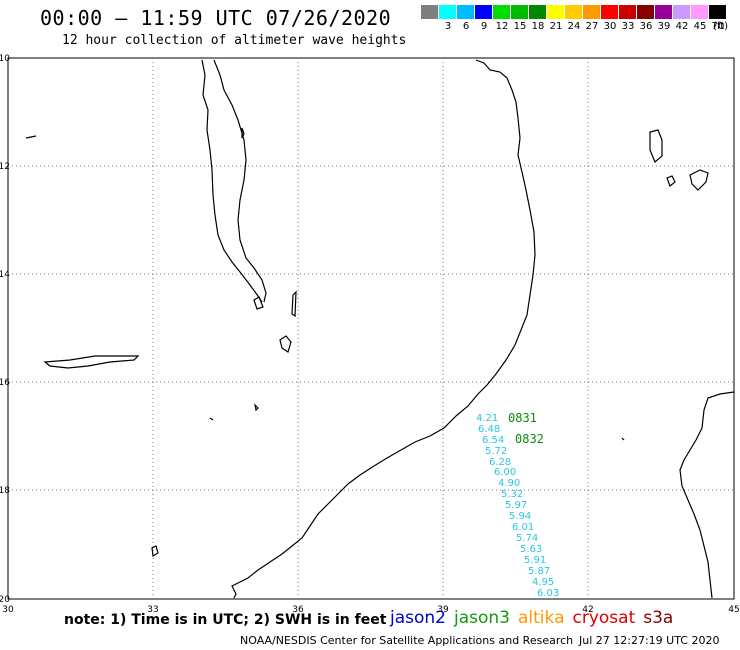 This screenshot has height=650, width=740. Describe the element at coordinates (370, 610) in the screenshot. I see `longitude-tick-labels: 30 33 36 39 42 45` at that location.